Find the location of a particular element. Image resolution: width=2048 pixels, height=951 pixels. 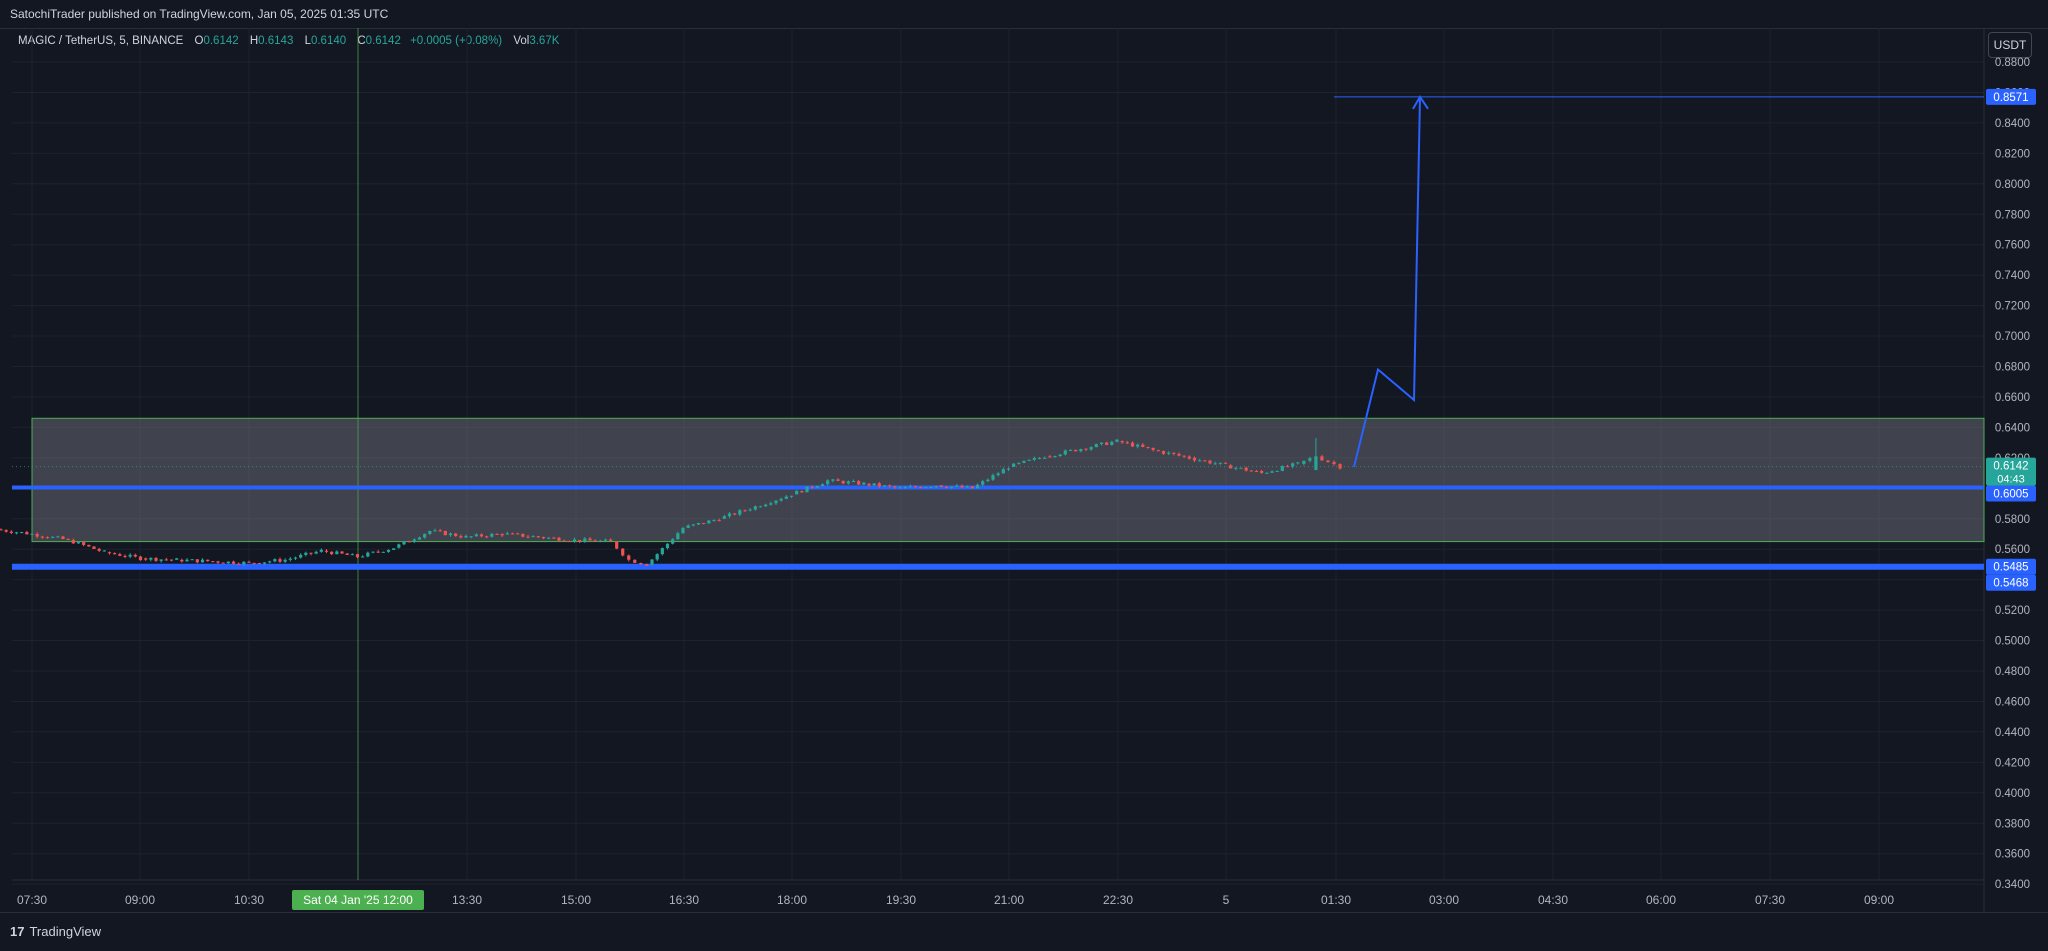

time-tick-label: 01:30 is located at coordinates (1336, 900).